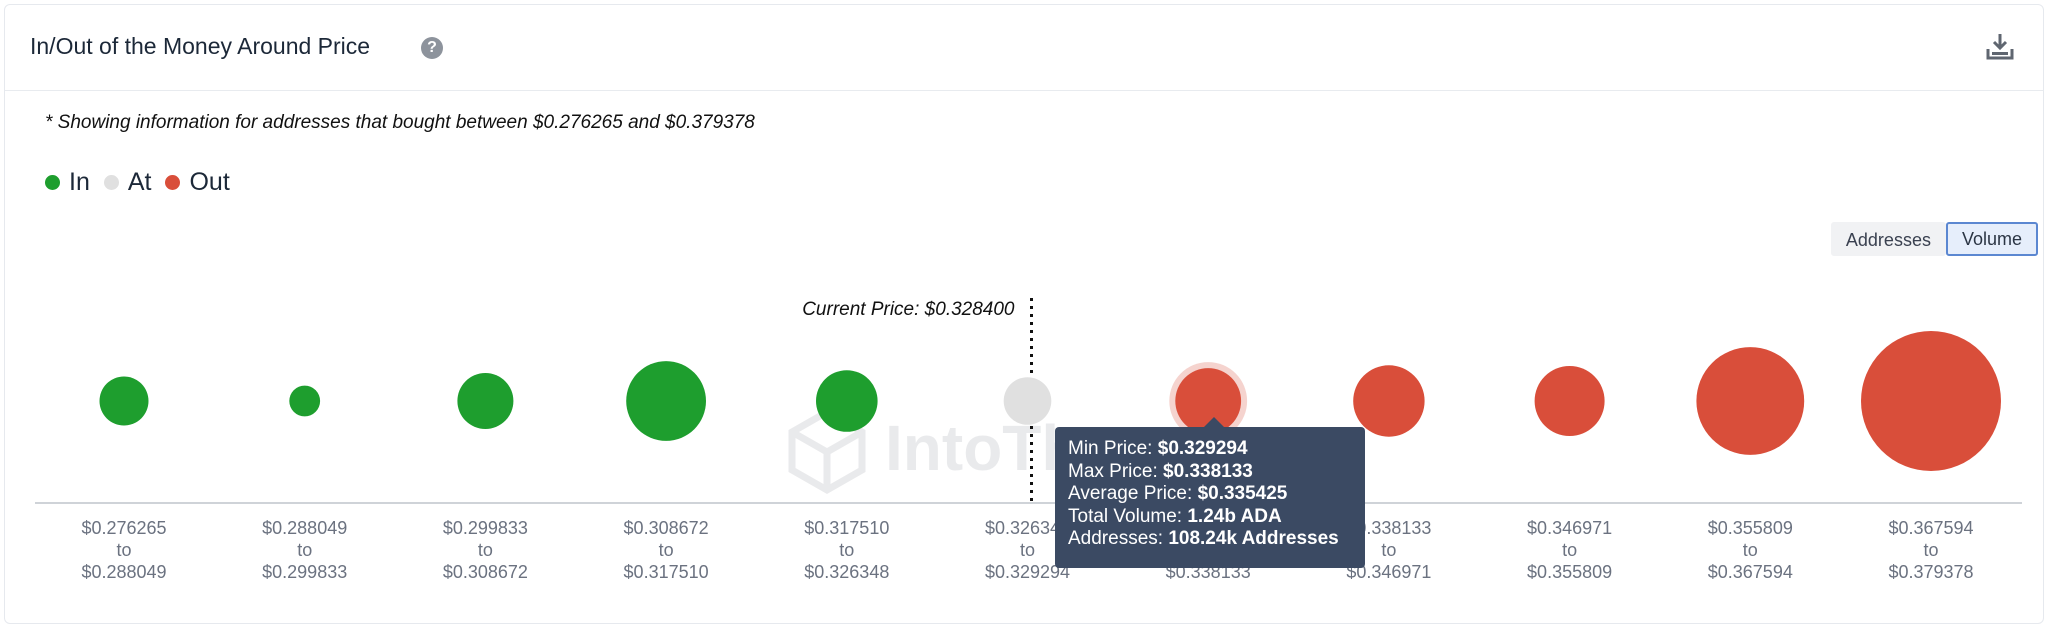 The width and height of the screenshot is (2048, 626). Describe the element at coordinates (52, 182) in the screenshot. I see `legend-dot-in` at that location.